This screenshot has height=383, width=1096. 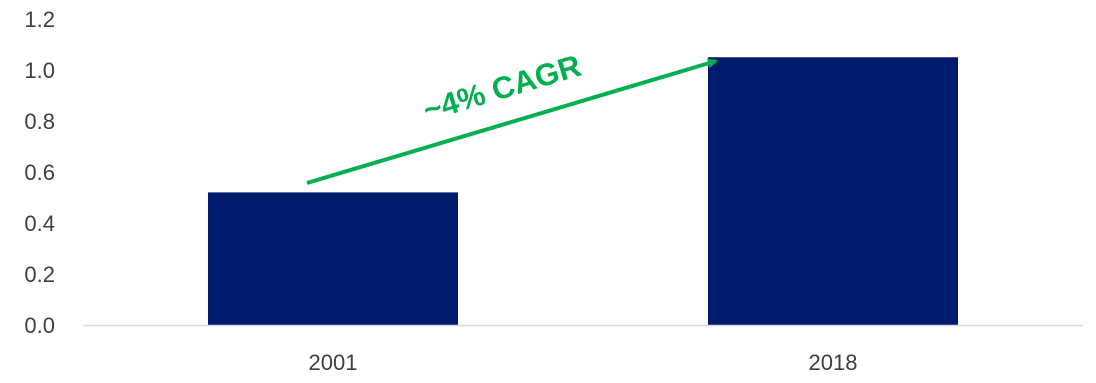 I want to click on cagr-annotation: ~4% CAGR, so click(x=512, y=116).